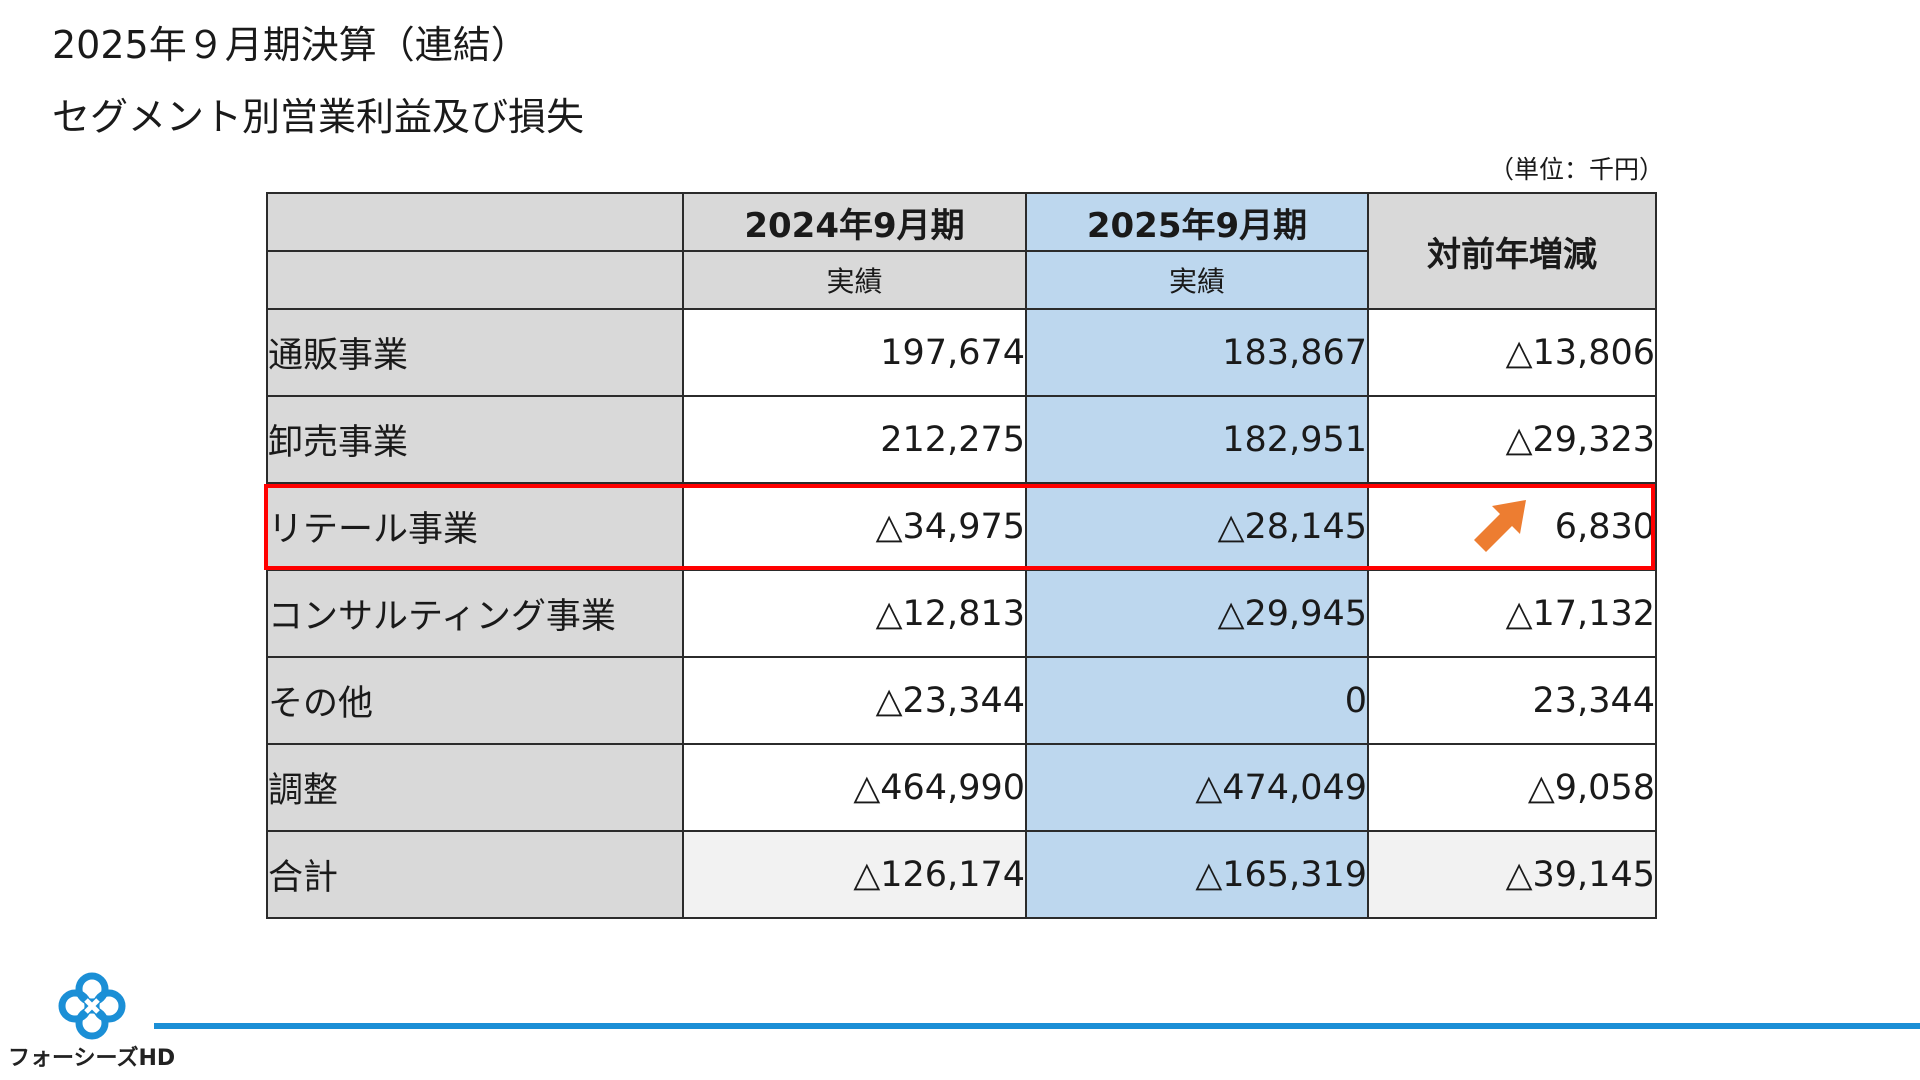  What do you see at coordinates (854, 439) in the screenshot?
I see `prev-value: 212,275` at bounding box center [854, 439].